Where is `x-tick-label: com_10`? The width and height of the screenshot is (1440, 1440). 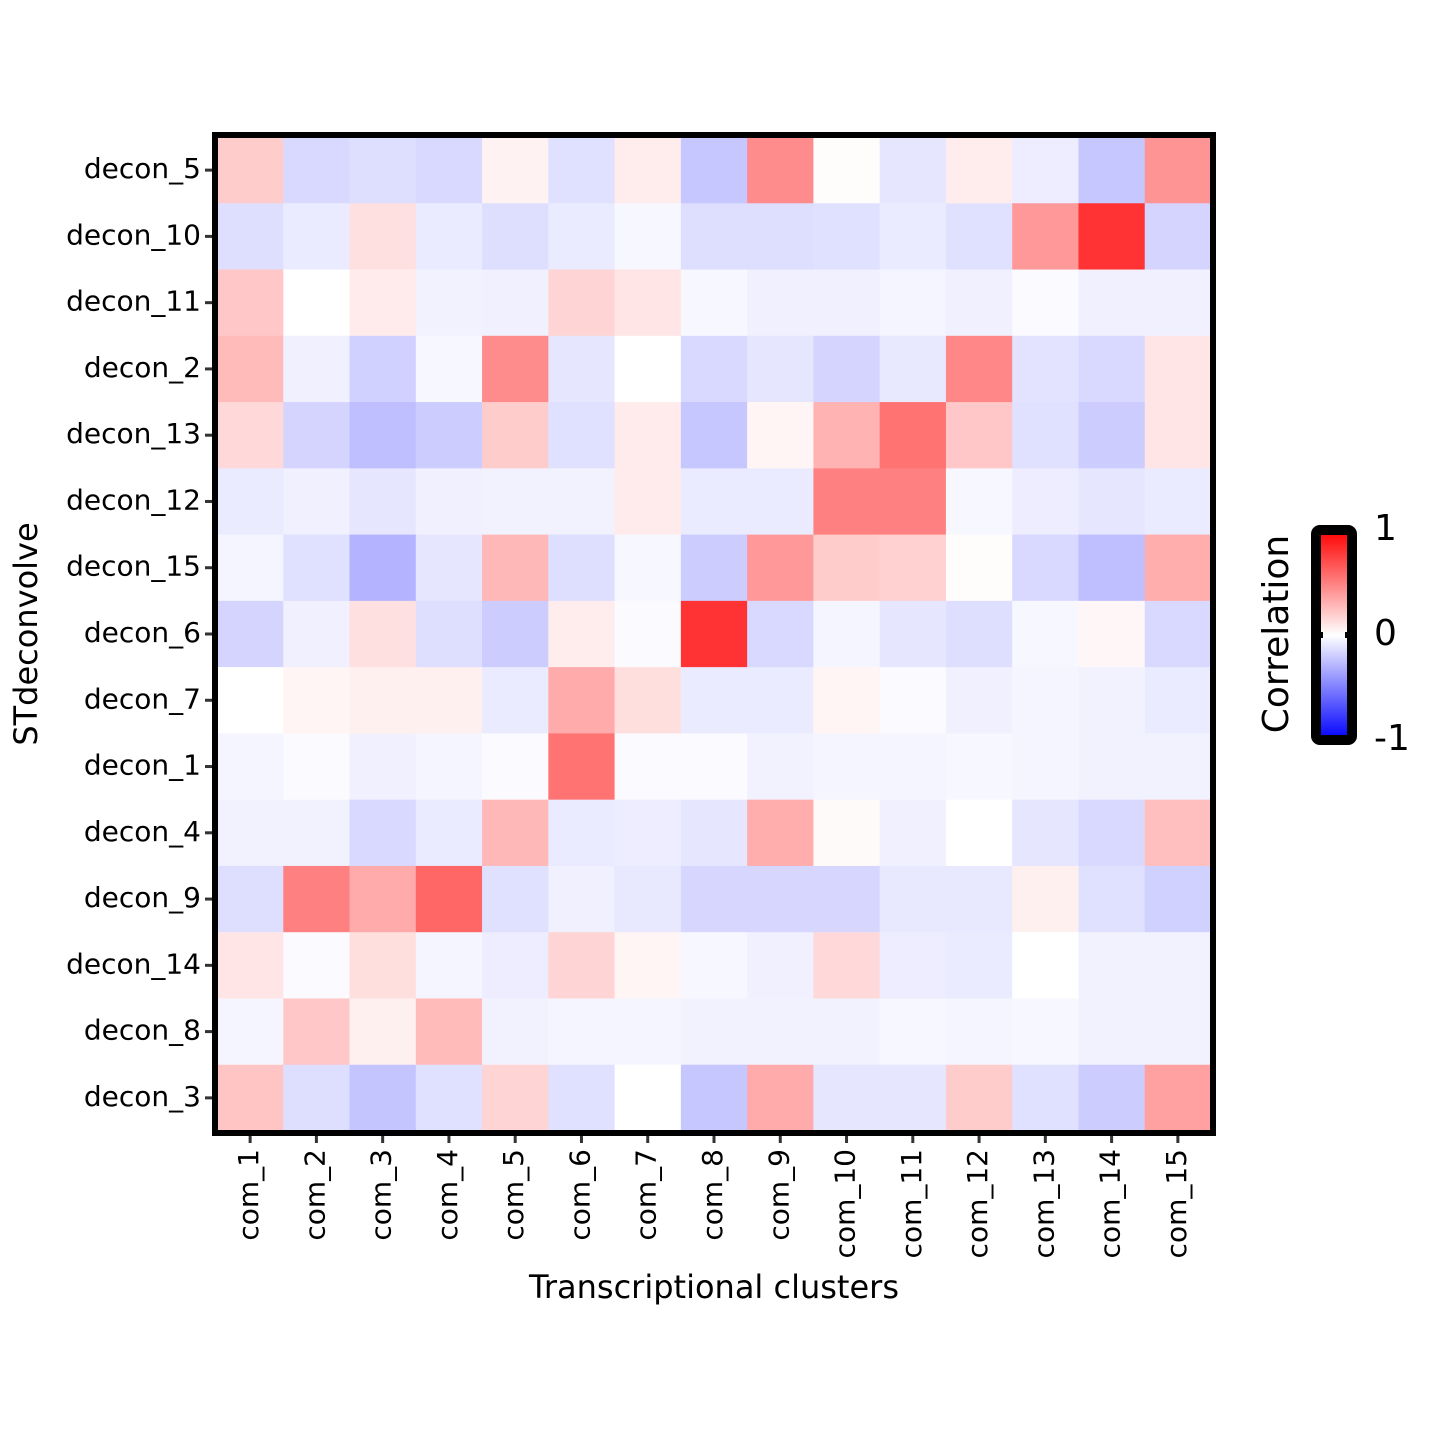 x-tick-label: com_10 is located at coordinates (845, 1203).